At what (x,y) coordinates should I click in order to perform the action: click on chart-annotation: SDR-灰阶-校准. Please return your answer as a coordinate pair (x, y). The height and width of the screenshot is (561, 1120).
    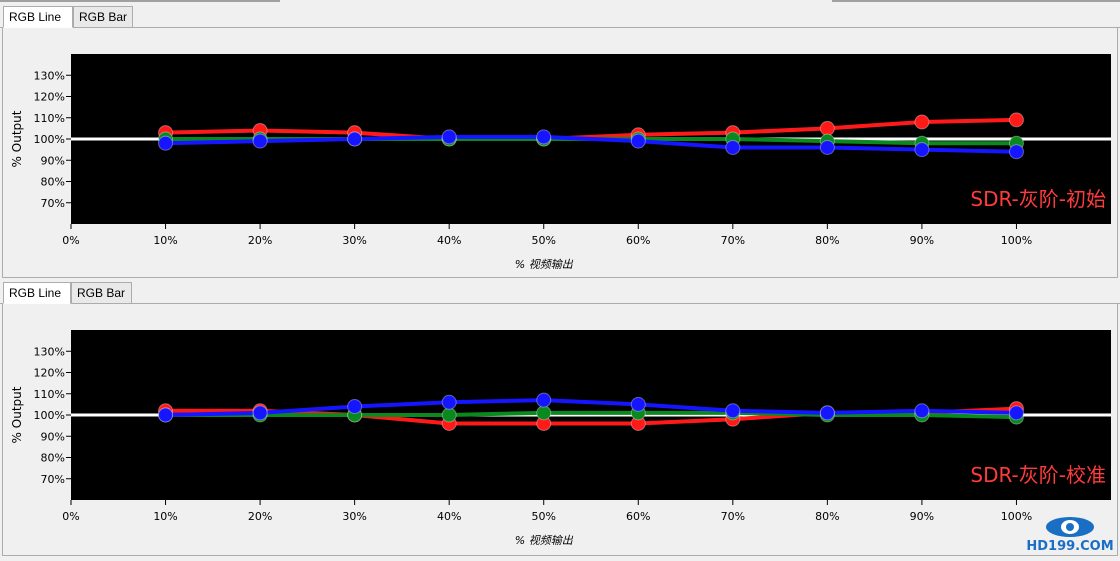
    Looking at the image, I should click on (1038, 475).